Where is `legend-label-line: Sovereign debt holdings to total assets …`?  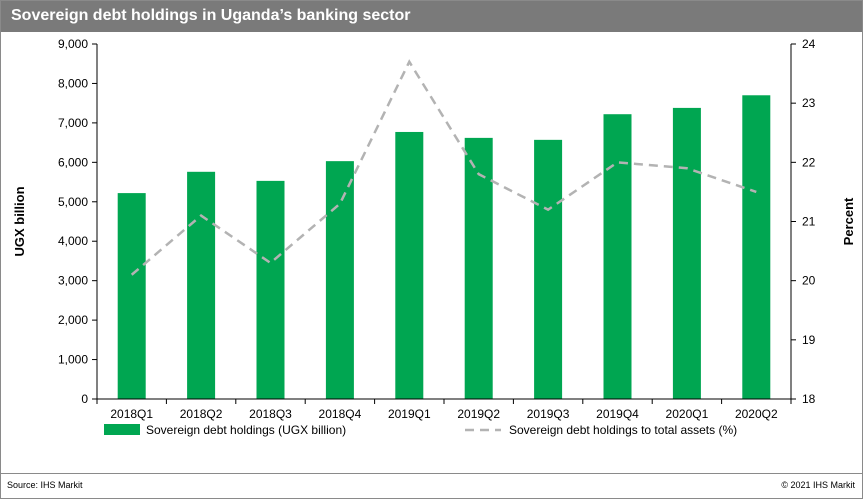 legend-label-line: Sovereign debt holdings to total assets … is located at coordinates (623, 430).